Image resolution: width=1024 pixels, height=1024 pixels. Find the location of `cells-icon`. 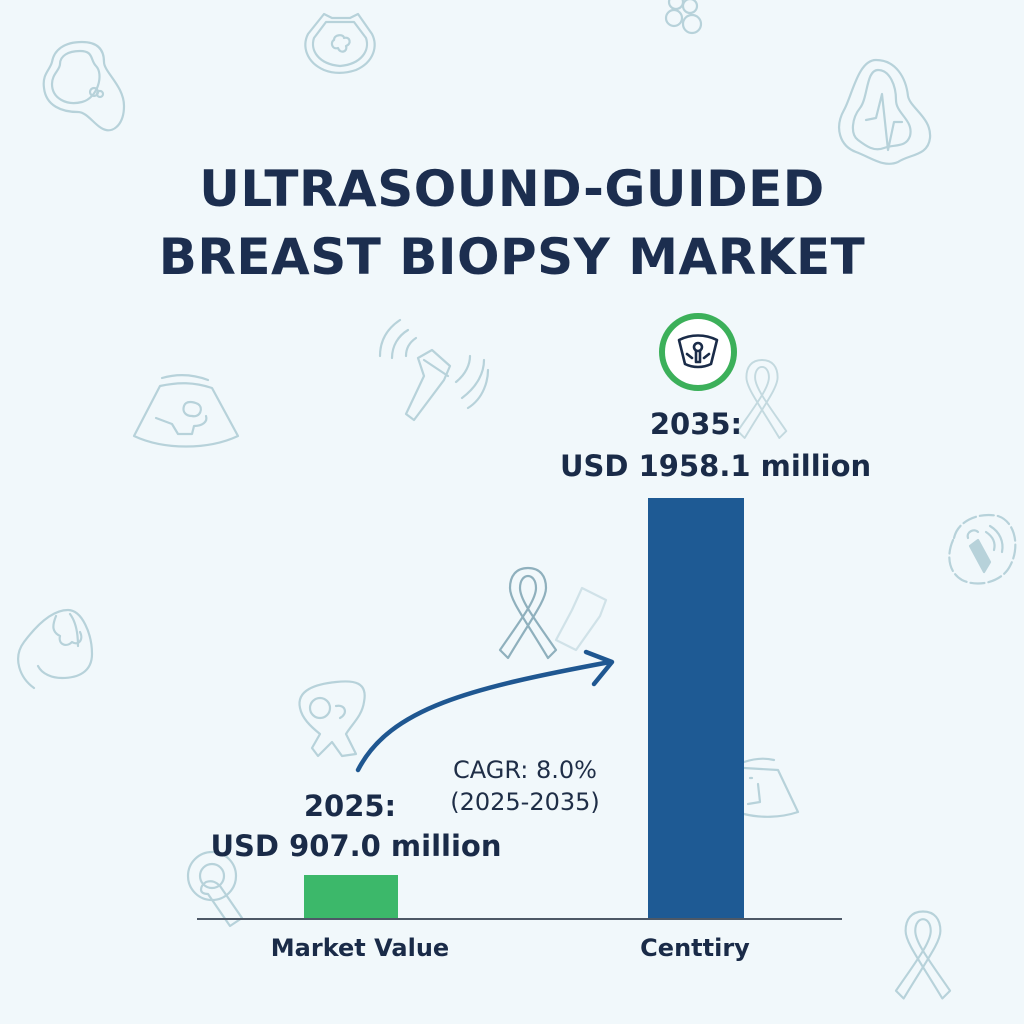

cells-icon is located at coordinates (686, 19).